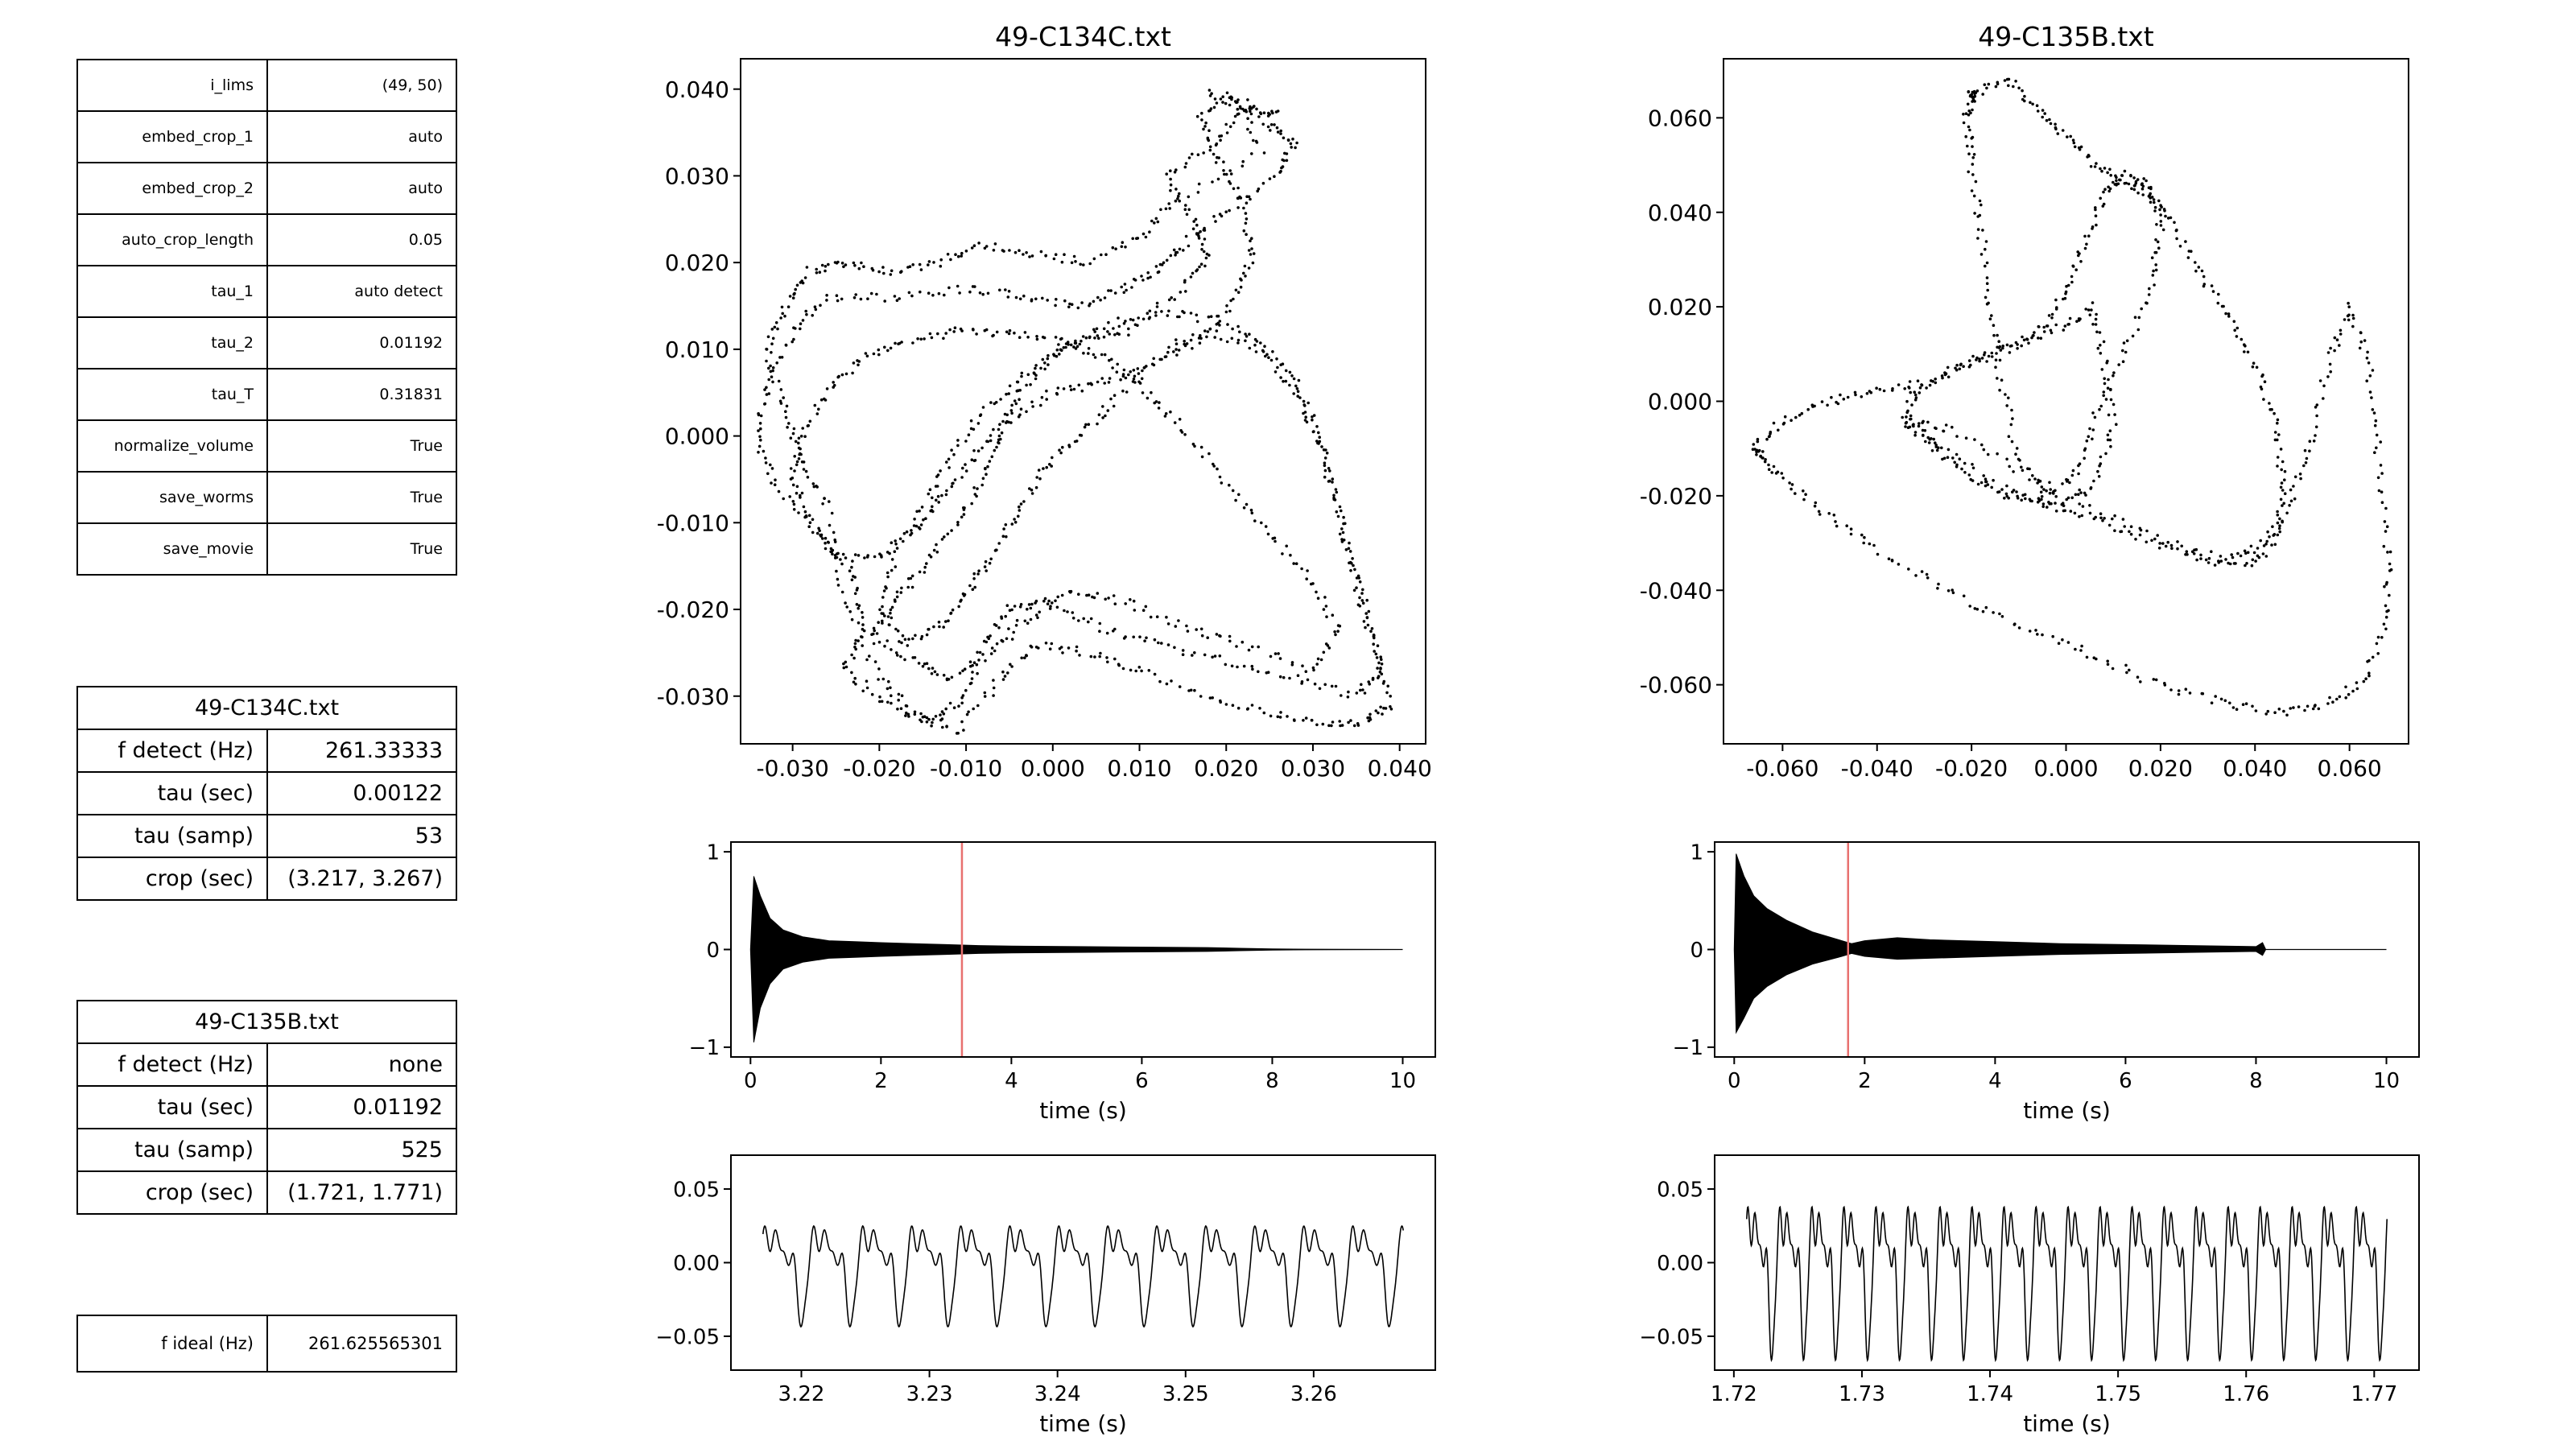 The width and height of the screenshot is (2576, 1449). What do you see at coordinates (361, 136) in the screenshot?
I see `param-value: auto` at bounding box center [361, 136].